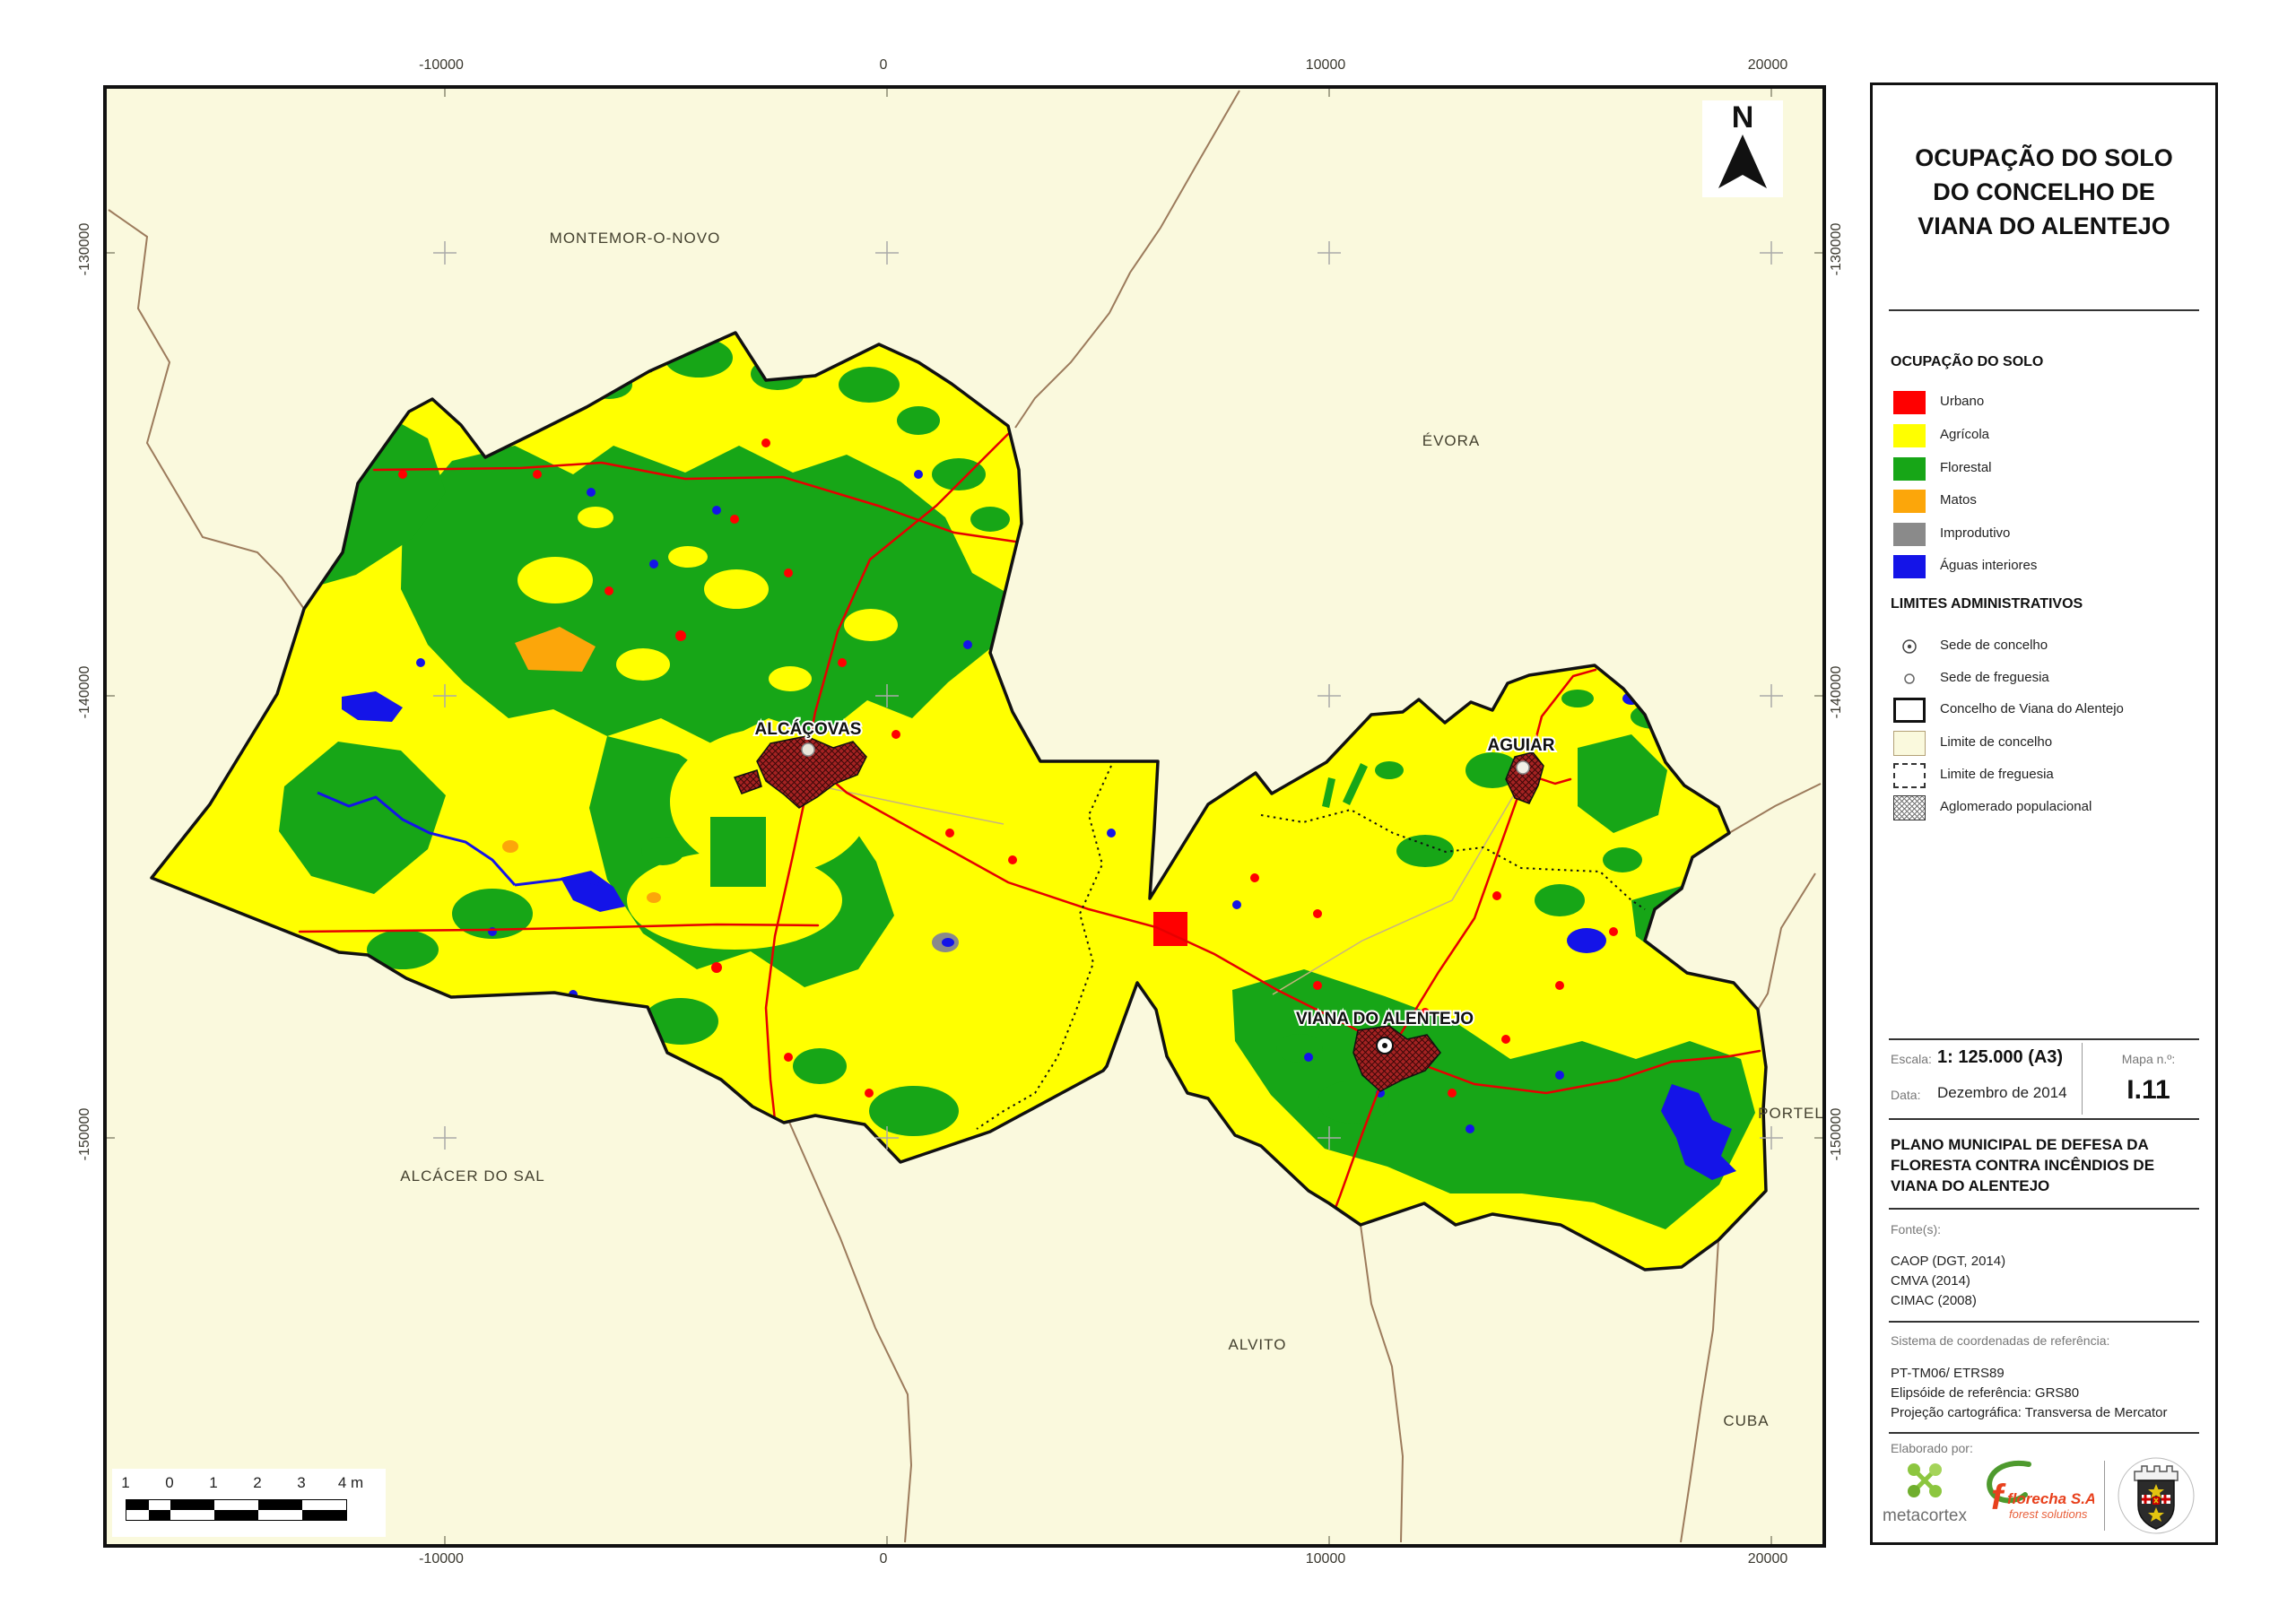 The image size is (2296, 1623). Describe the element at coordinates (1742, 161) in the screenshot. I see `north-arrow-icon` at that location.